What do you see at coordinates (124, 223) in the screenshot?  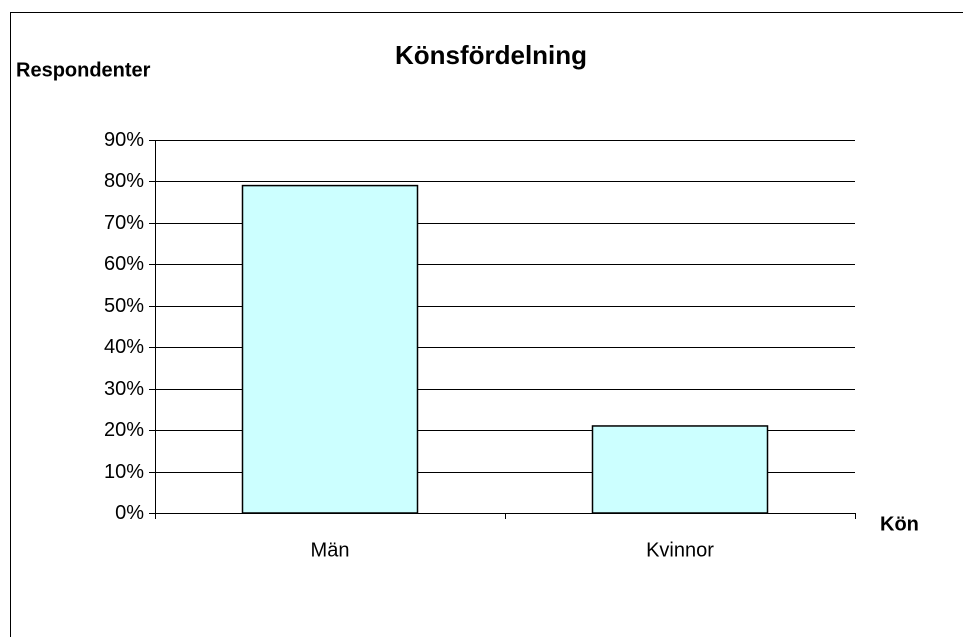 I see `y-tick-label: 70%` at bounding box center [124, 223].